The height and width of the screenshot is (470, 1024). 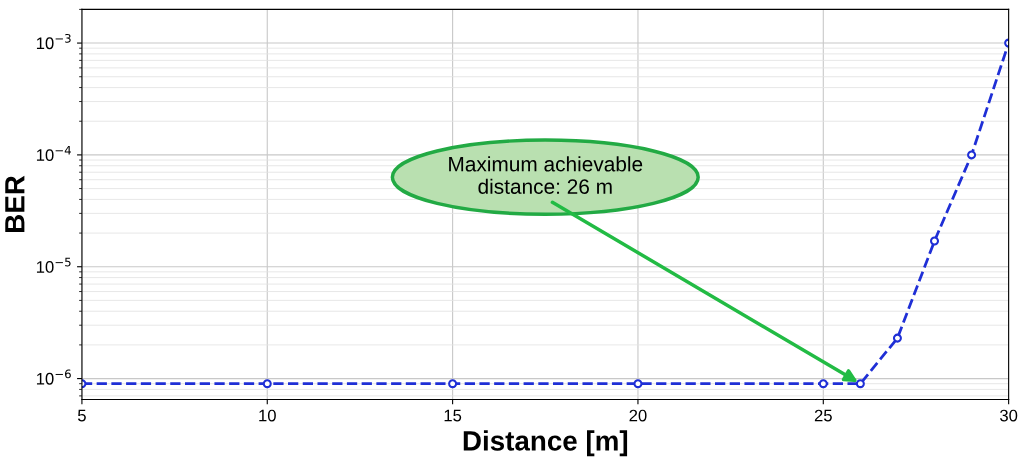 What do you see at coordinates (638, 415) in the screenshot?
I see `x-tick-label: 20` at bounding box center [638, 415].